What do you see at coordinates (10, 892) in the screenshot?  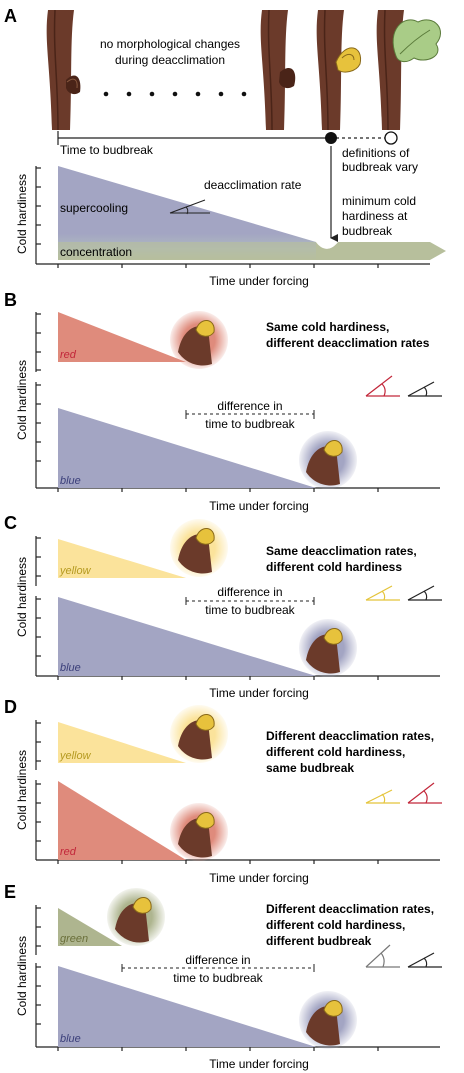 I see `panel-letter: E` at bounding box center [10, 892].